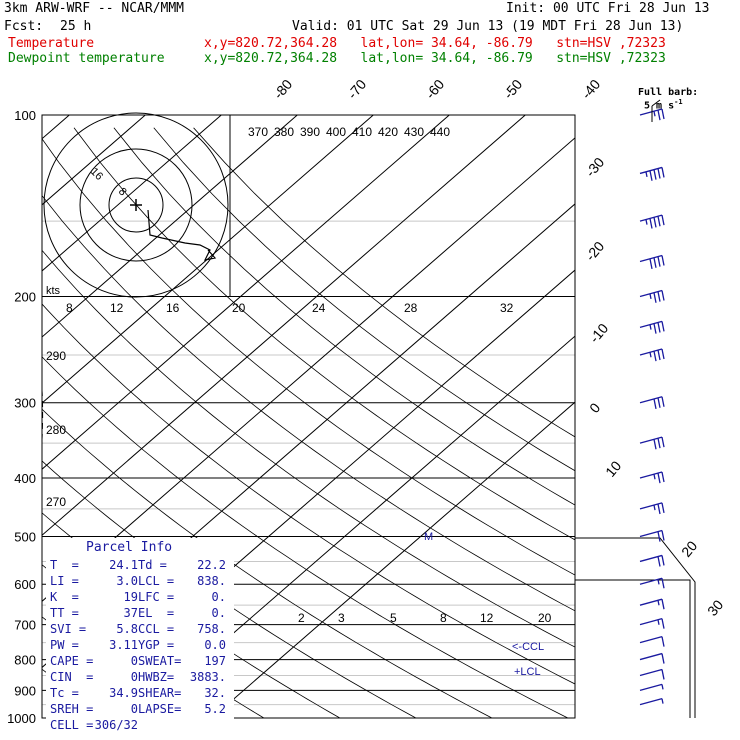 Image resolution: width=740 pixels, height=740 pixels. I want to click on lcl-marker: +LCL, so click(527, 672).